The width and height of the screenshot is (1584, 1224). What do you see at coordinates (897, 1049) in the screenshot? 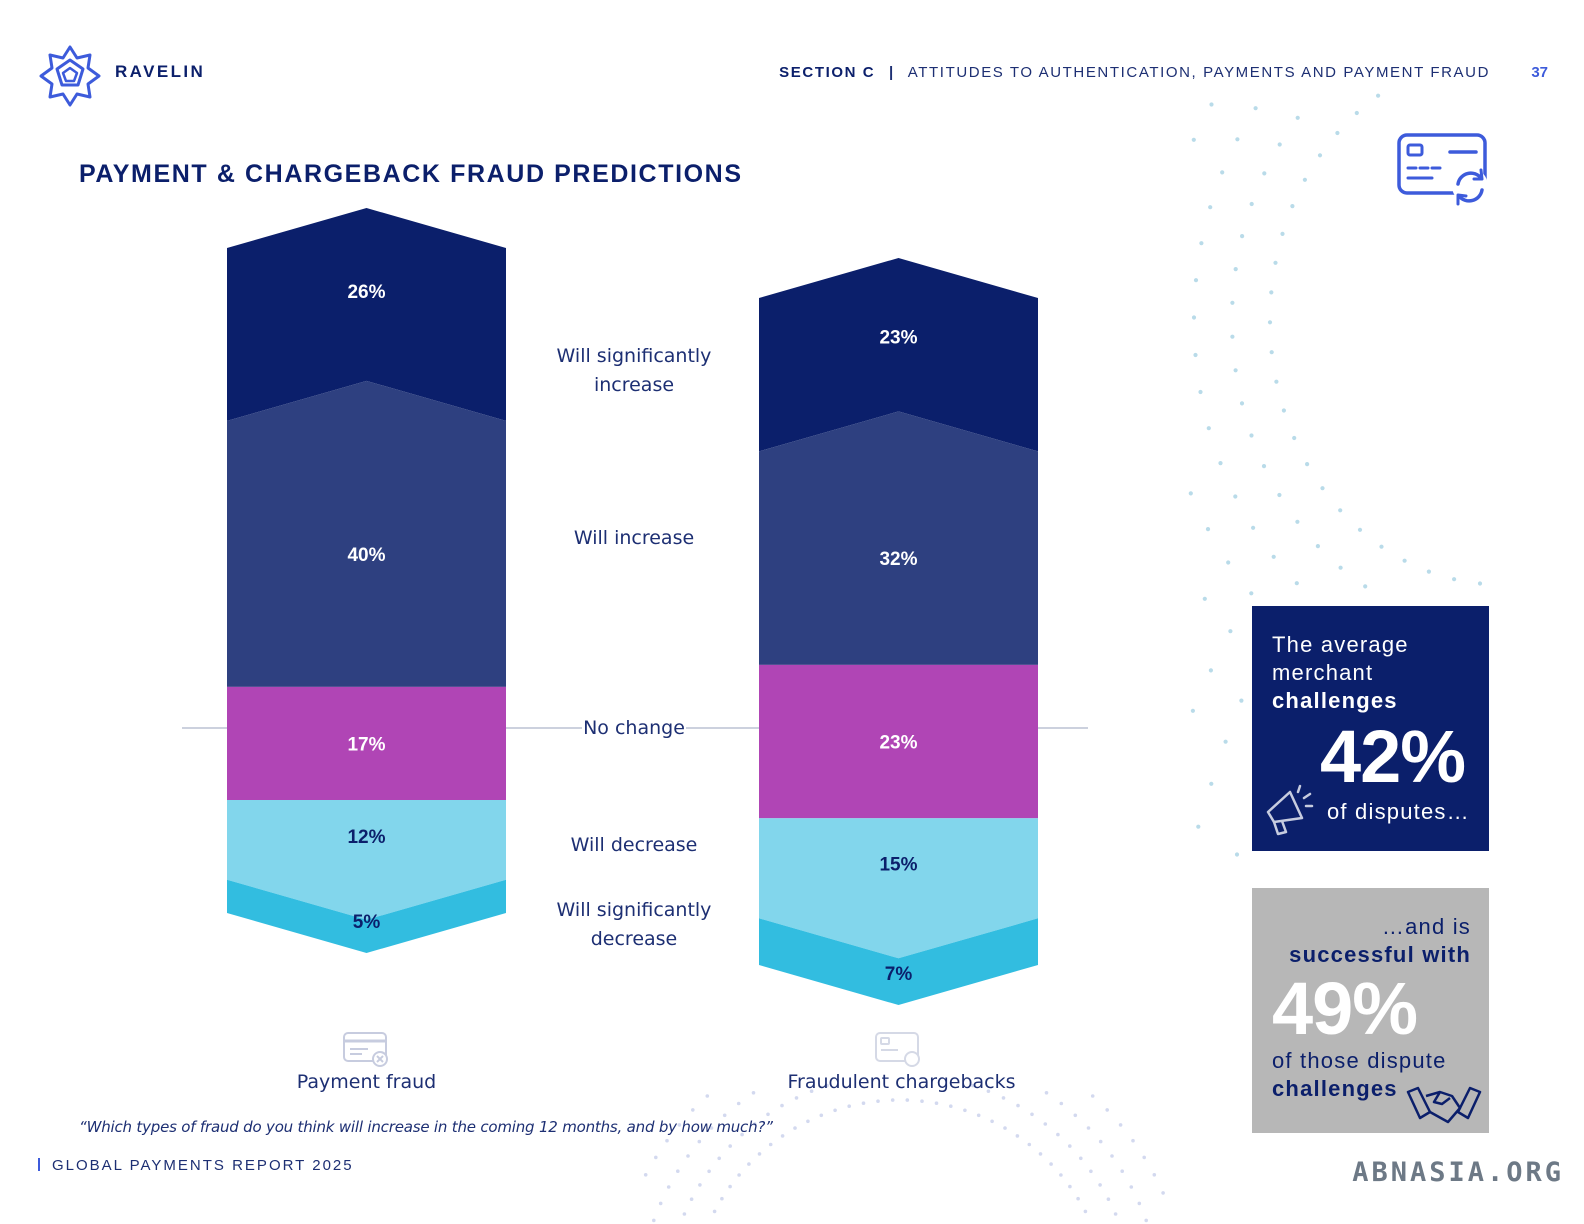
I see `chargeback-card-icon` at bounding box center [897, 1049].